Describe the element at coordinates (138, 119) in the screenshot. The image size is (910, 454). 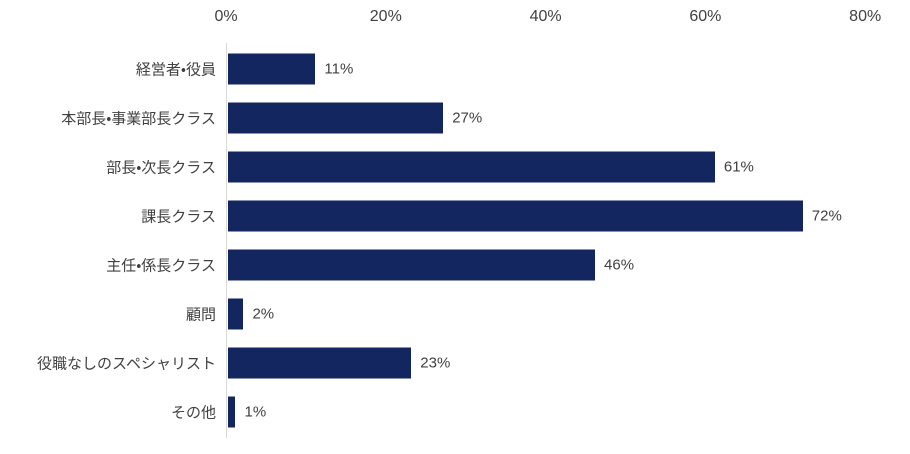
I see `category-label: 本部長・事業部長クラス` at that location.